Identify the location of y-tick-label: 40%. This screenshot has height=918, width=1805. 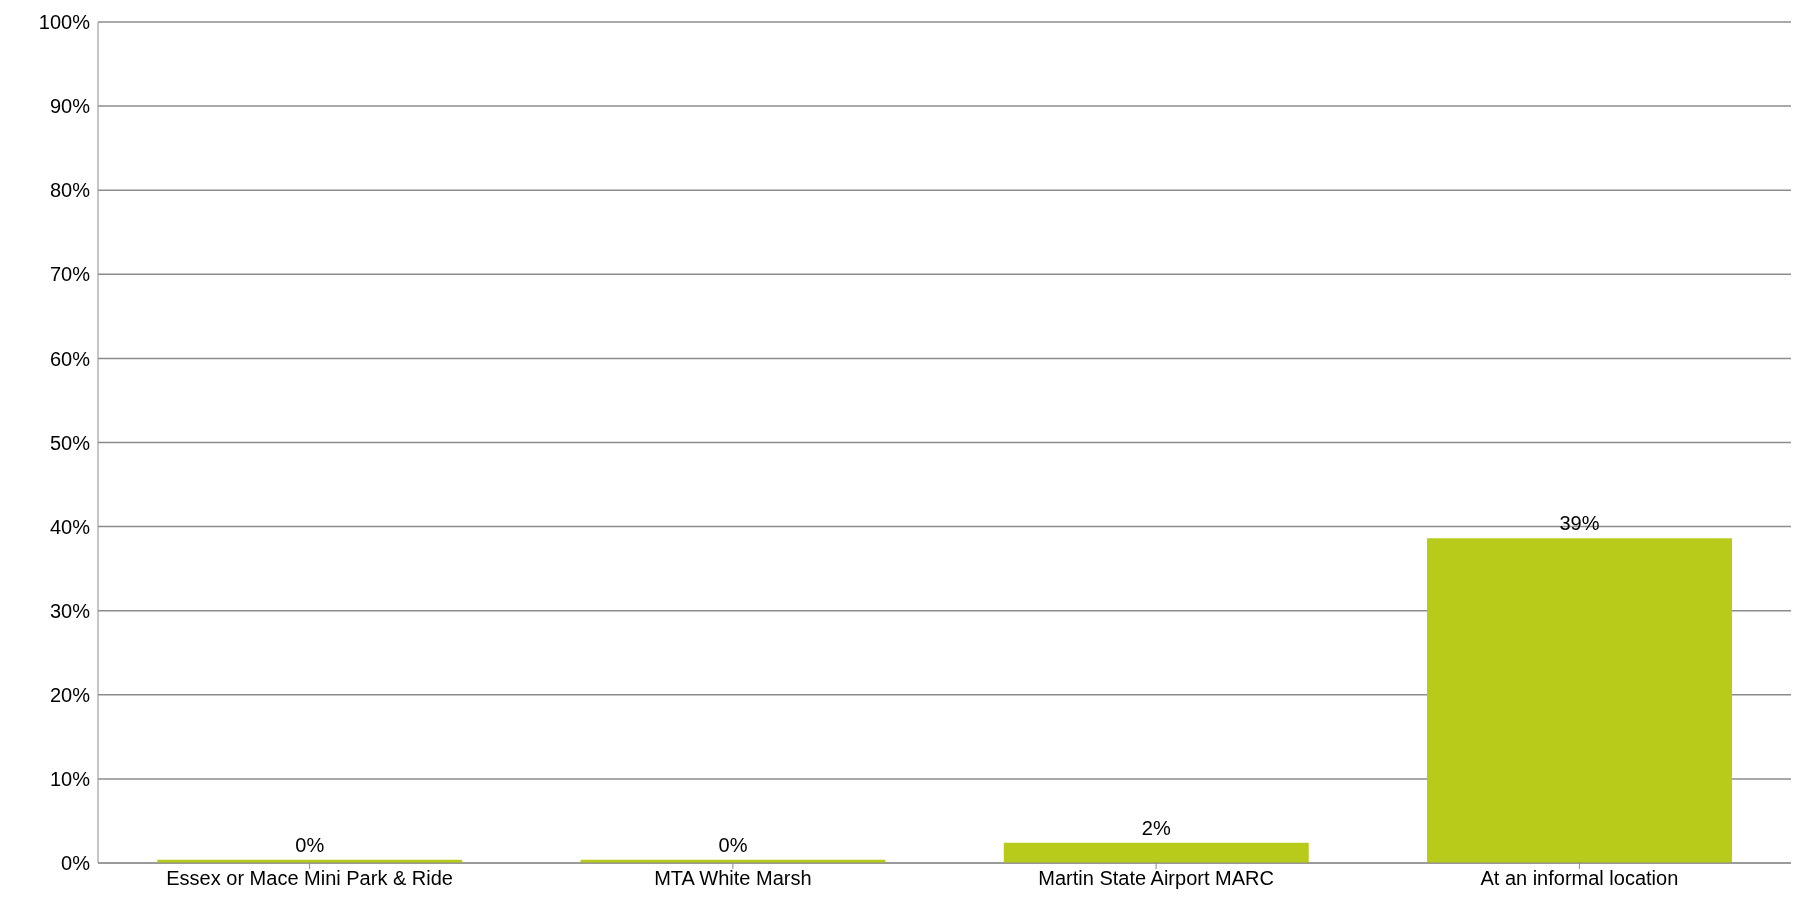
(70, 526).